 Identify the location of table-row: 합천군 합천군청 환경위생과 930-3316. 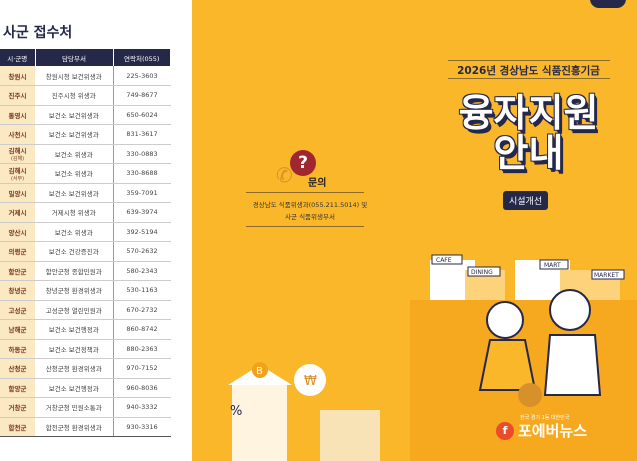
(85, 427).